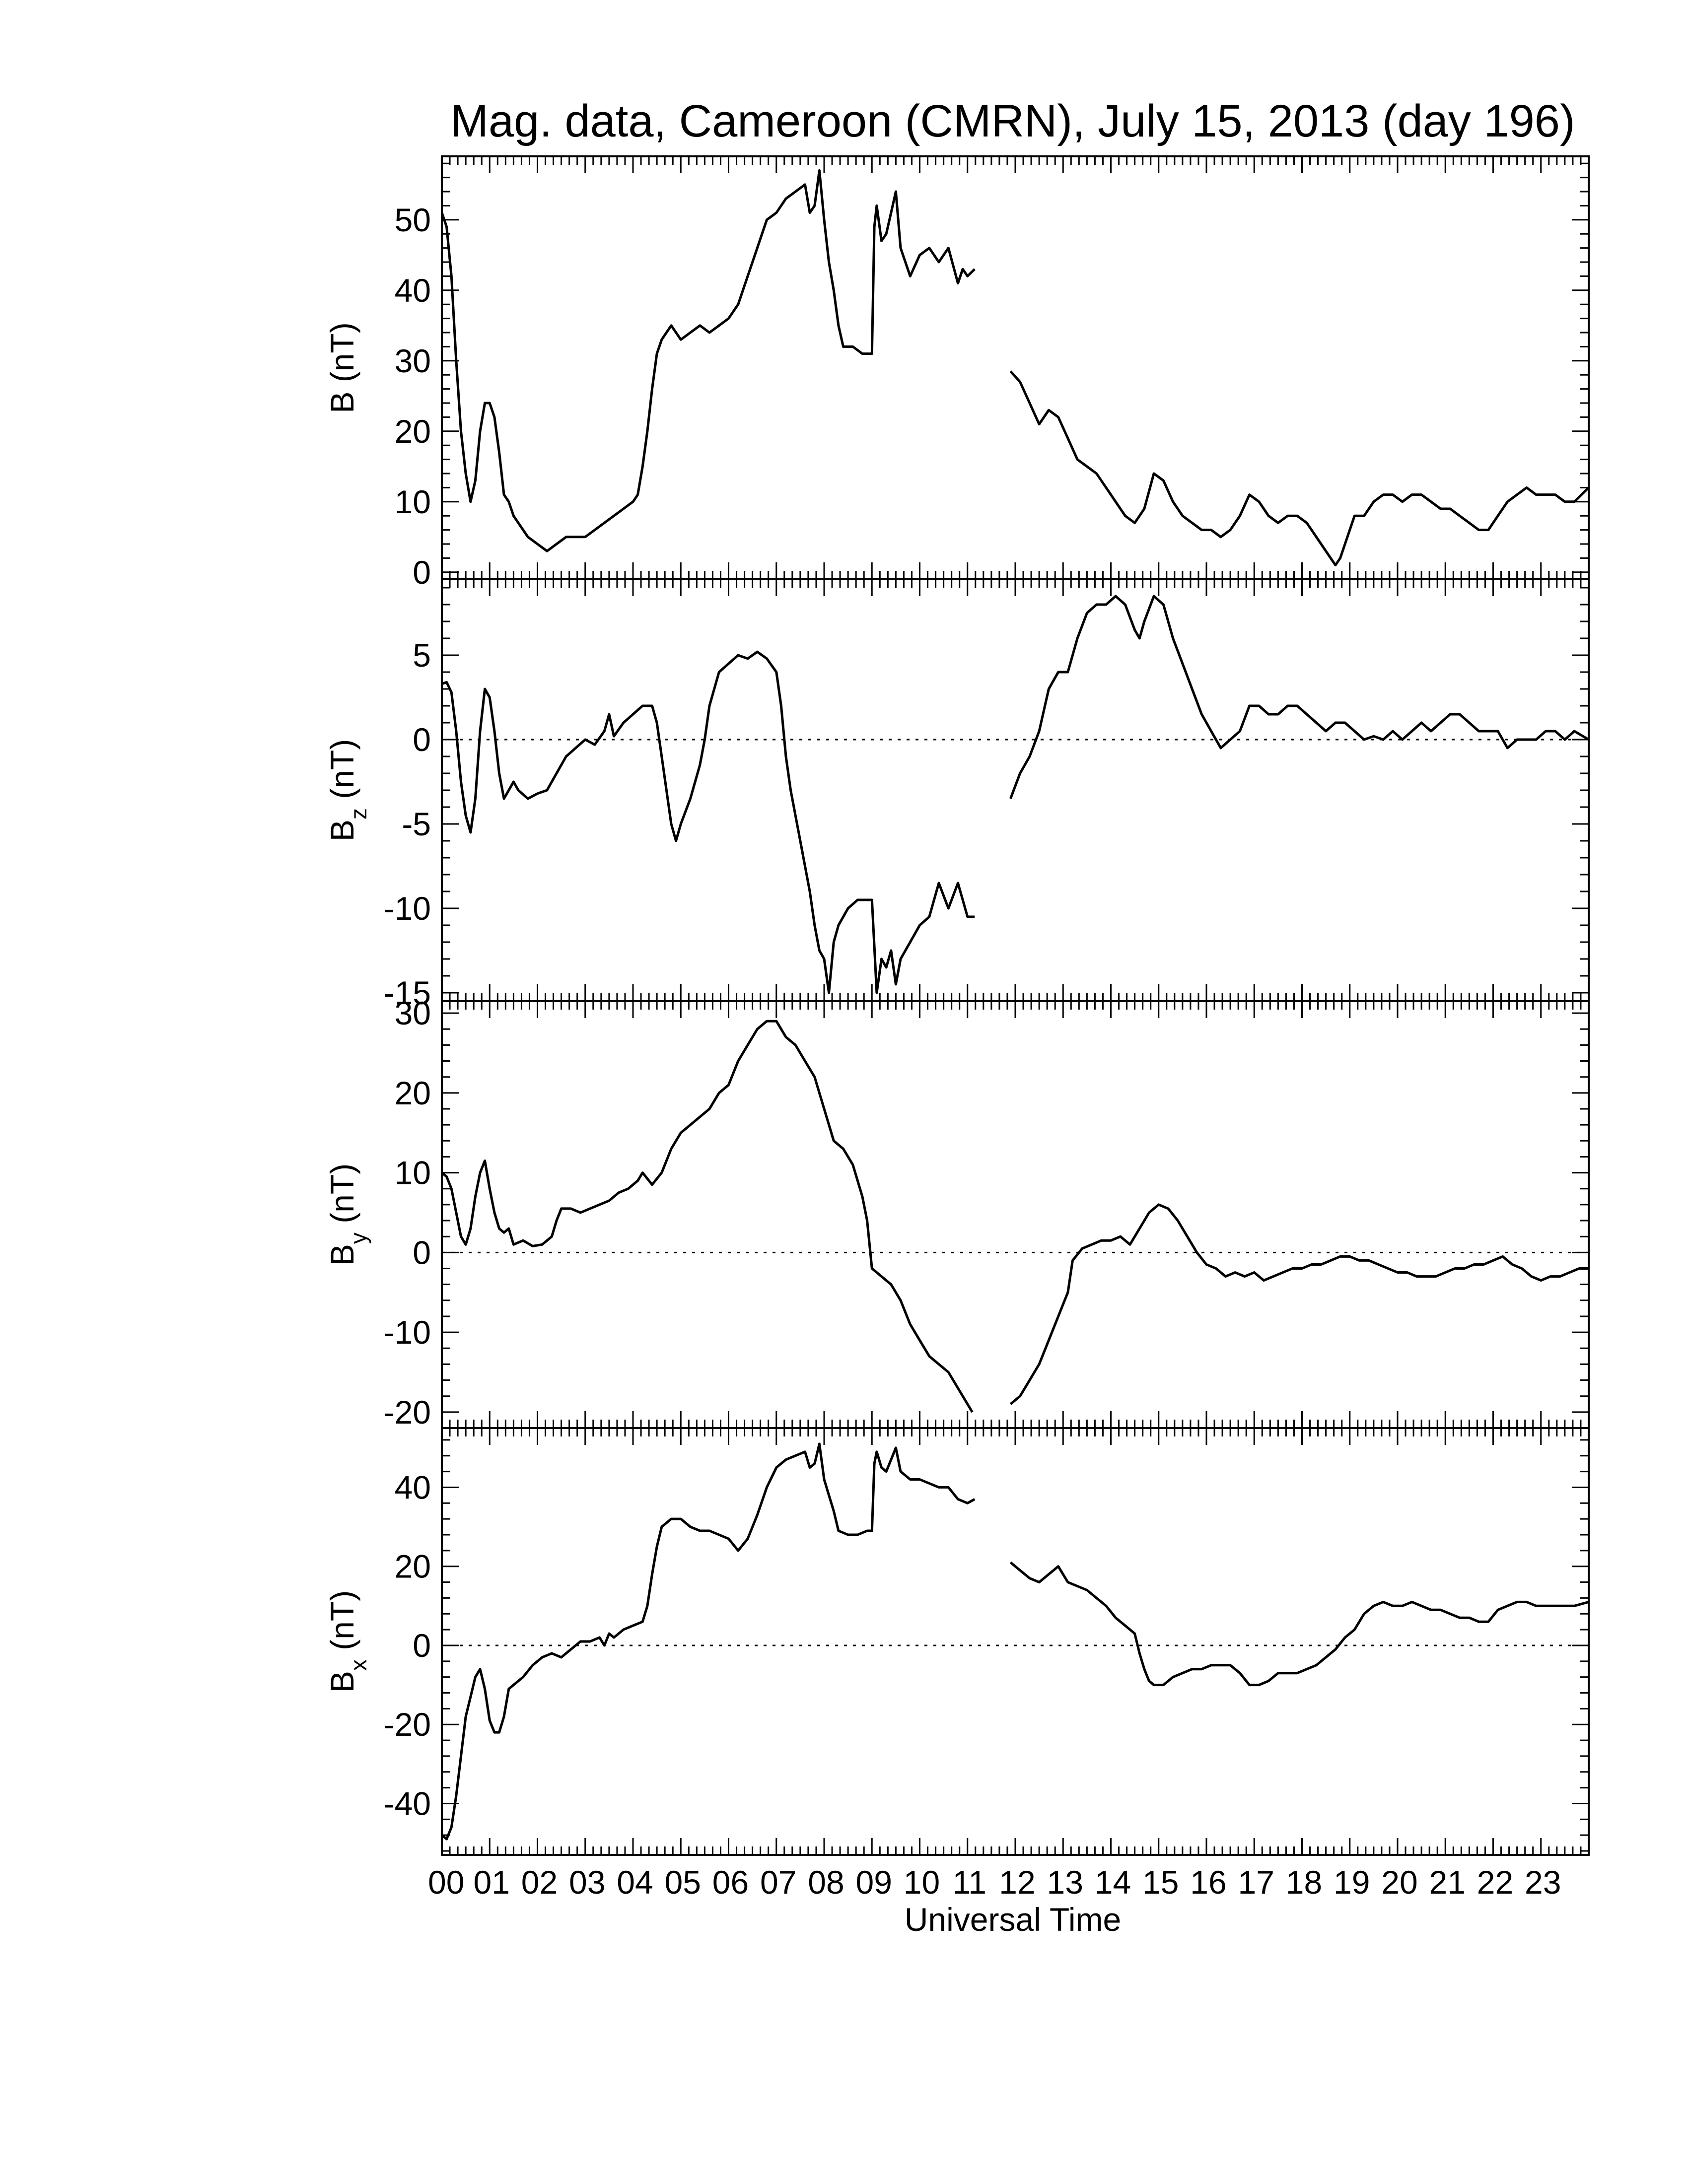 The width and height of the screenshot is (1688, 2184). What do you see at coordinates (413, 220) in the screenshot?
I see `y-tick-label-B: 50` at bounding box center [413, 220].